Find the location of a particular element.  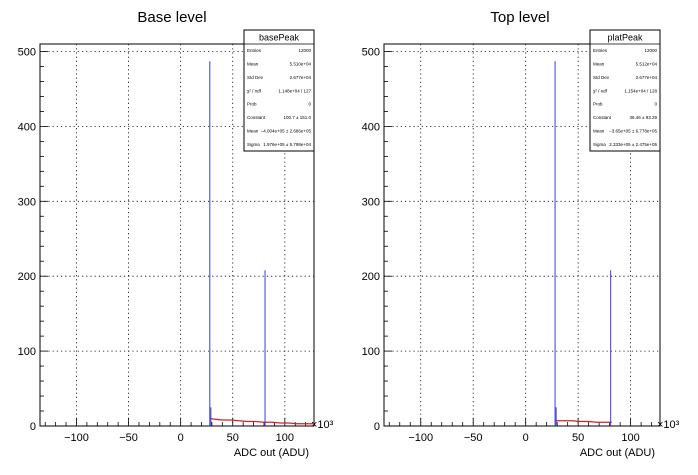

stats-row-value: 1.148e+04 / 127 is located at coordinates (294, 90).